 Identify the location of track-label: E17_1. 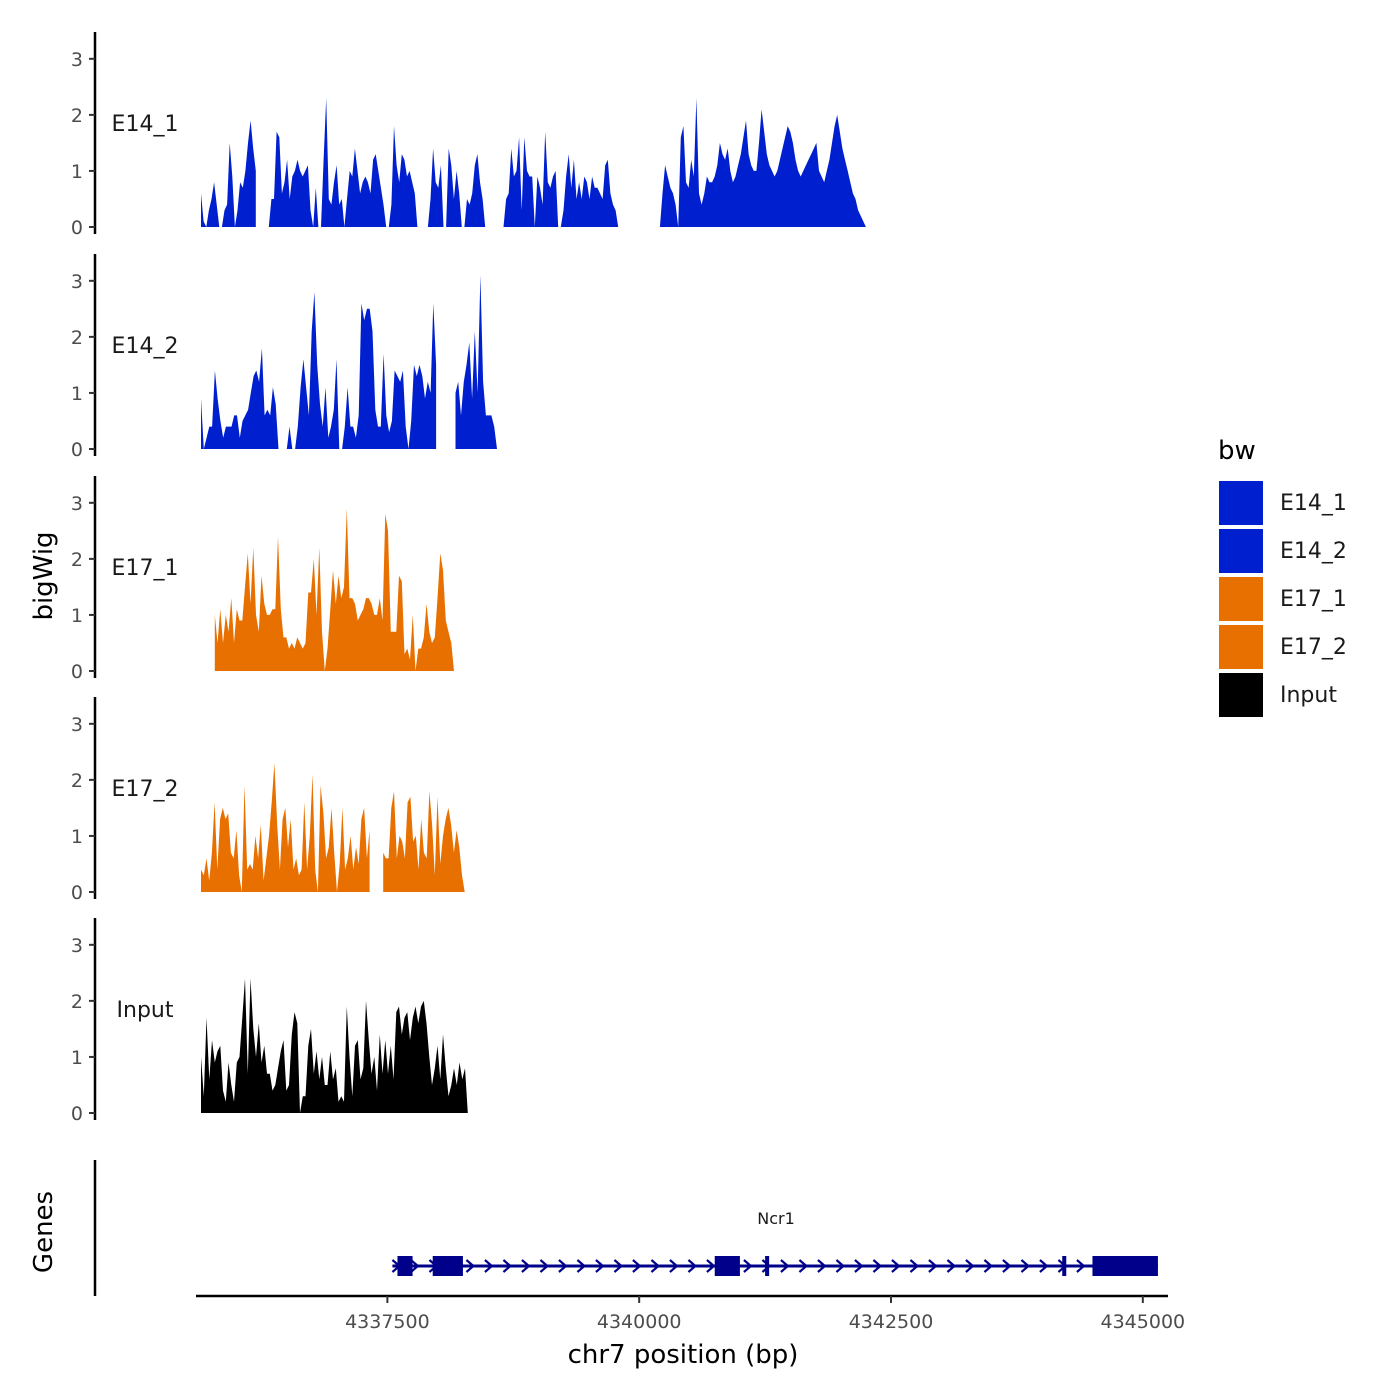
(145, 568).